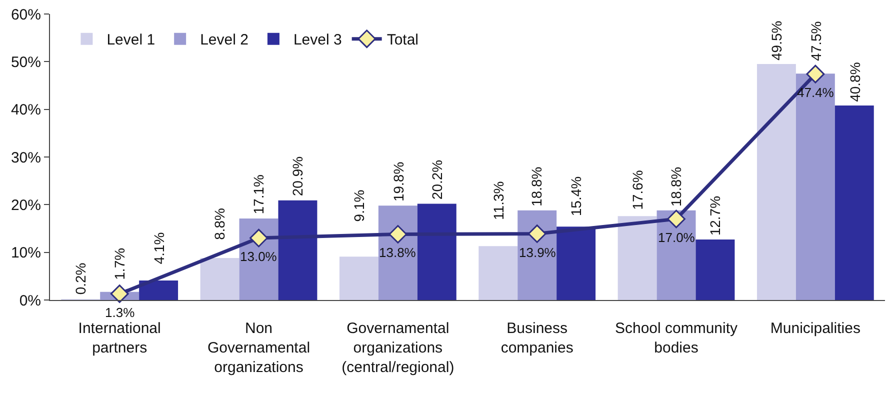 The image size is (893, 400). Describe the element at coordinates (131, 40) in the screenshot. I see `legend-label: Level 1` at that location.